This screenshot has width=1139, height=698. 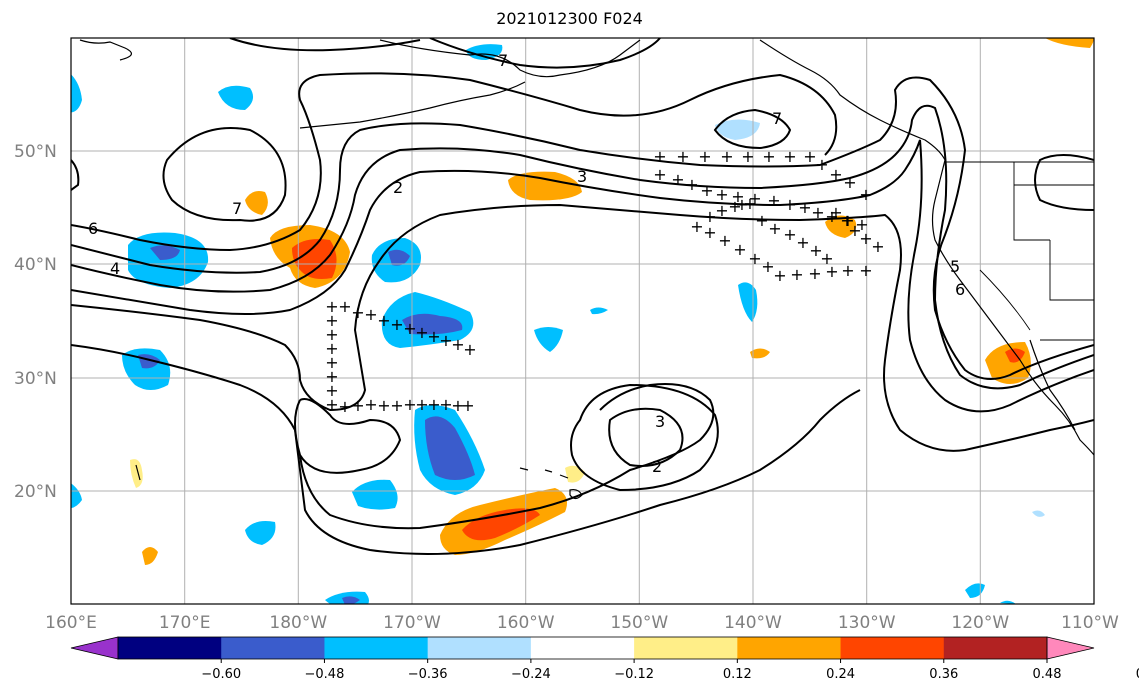 What do you see at coordinates (1137, 674) in the screenshot?
I see `colorbar-tick-label: 0.60` at bounding box center [1137, 674].